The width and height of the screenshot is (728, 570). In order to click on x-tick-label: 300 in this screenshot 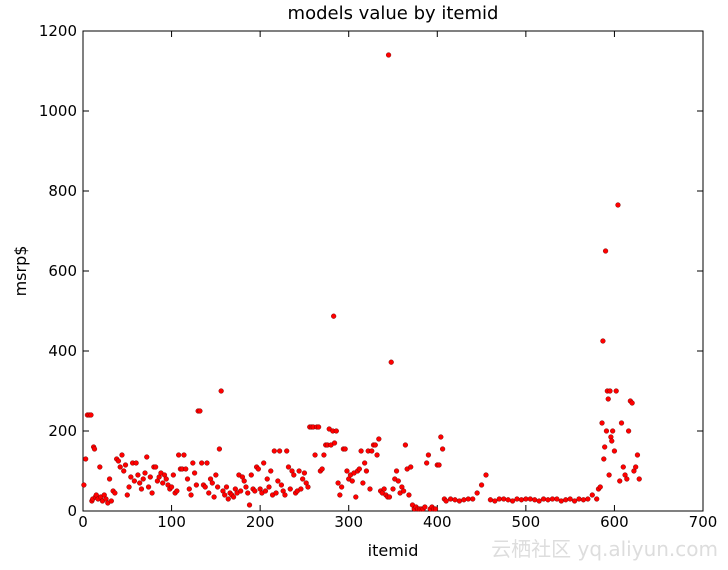, I will do `click(348, 522)`.